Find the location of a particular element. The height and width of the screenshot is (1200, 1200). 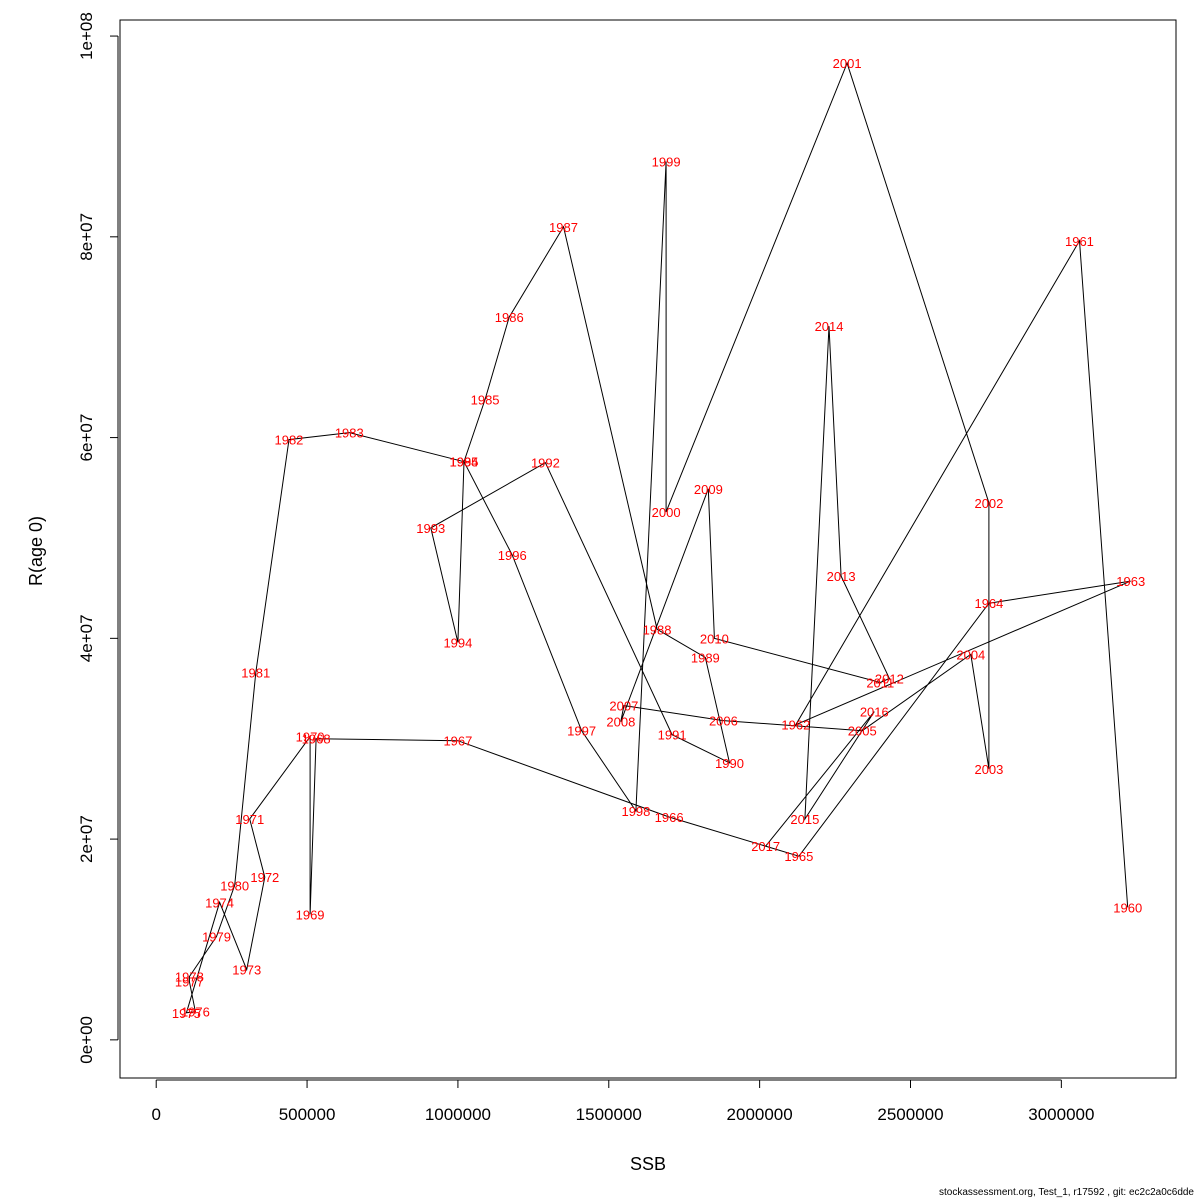

y-tick-label: 1e+08 is located at coordinates (86, 36).